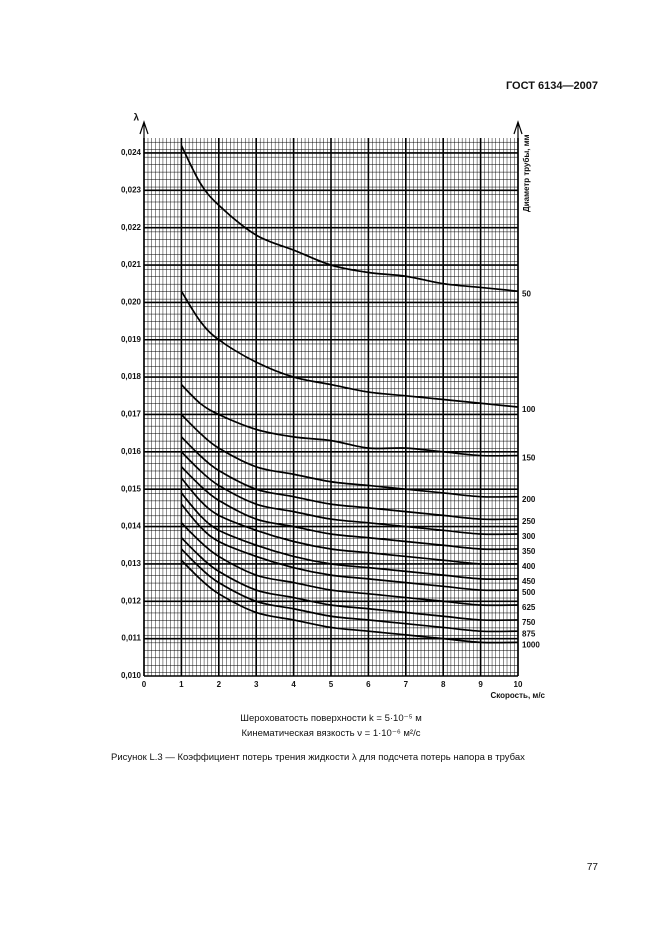 The width and height of the screenshot is (662, 936). I want to click on x-tick-label: 2, so click(219, 684).